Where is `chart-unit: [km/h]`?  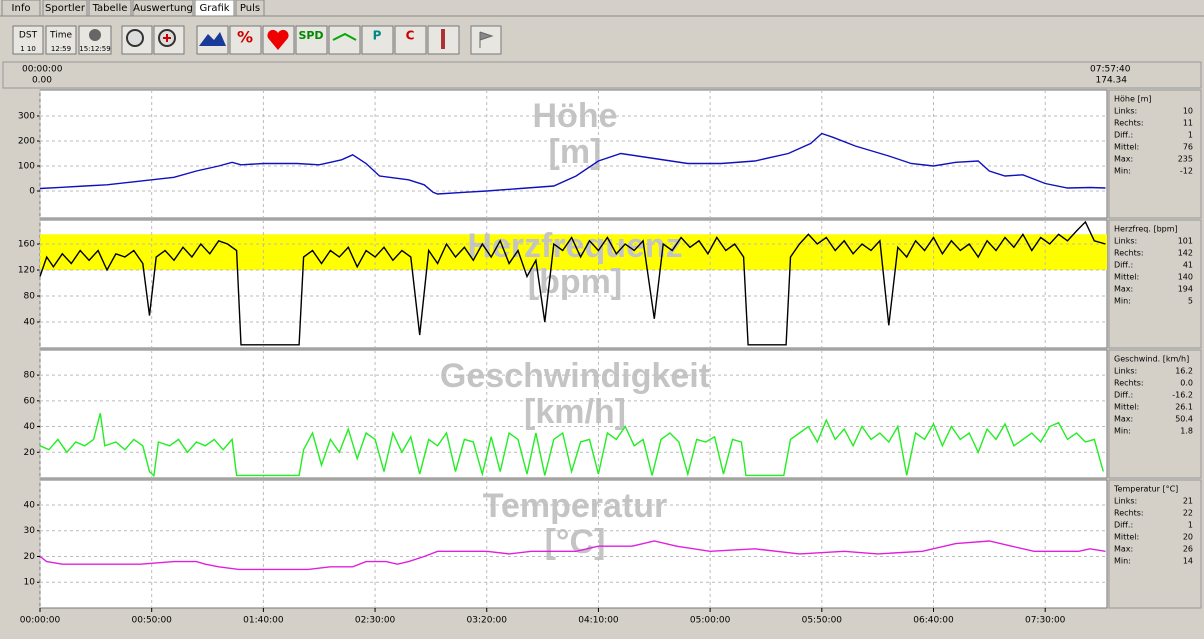 chart-unit: [km/h] is located at coordinates (575, 412).